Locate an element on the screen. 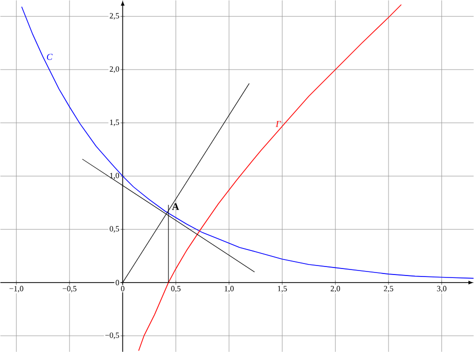 The image size is (474, 352). series-label: C is located at coordinates (49, 57).